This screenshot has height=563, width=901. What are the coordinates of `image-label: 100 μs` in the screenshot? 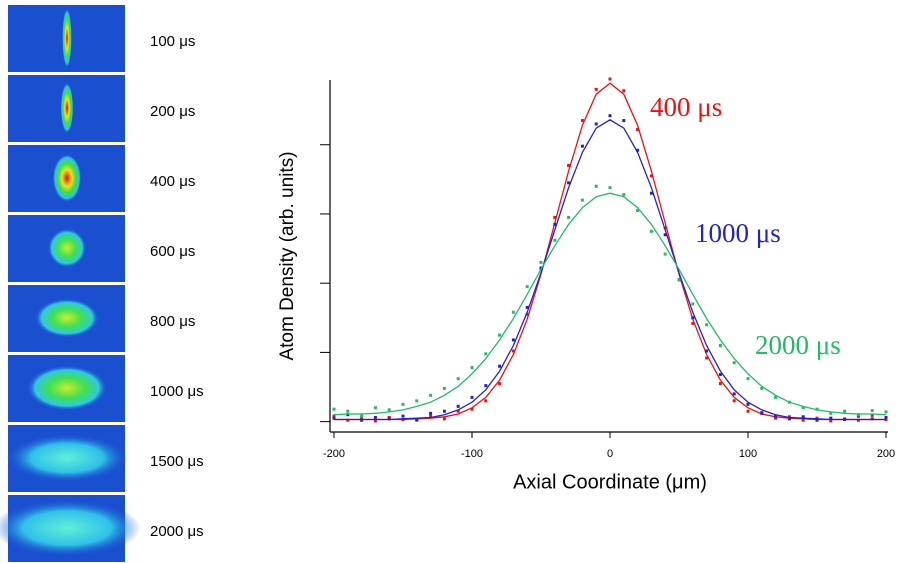 It's located at (172, 41).